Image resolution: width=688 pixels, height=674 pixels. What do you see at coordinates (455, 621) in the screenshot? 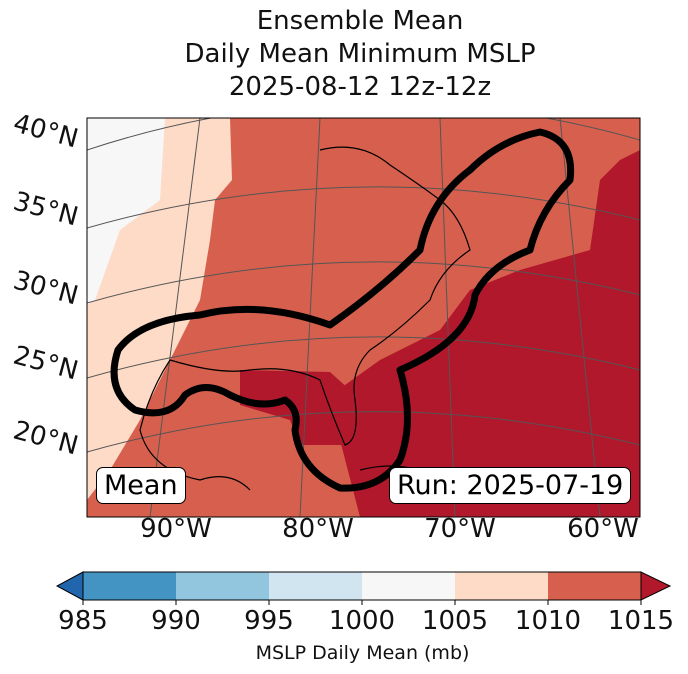
I see `colorbar-tick: 1005` at bounding box center [455, 621].